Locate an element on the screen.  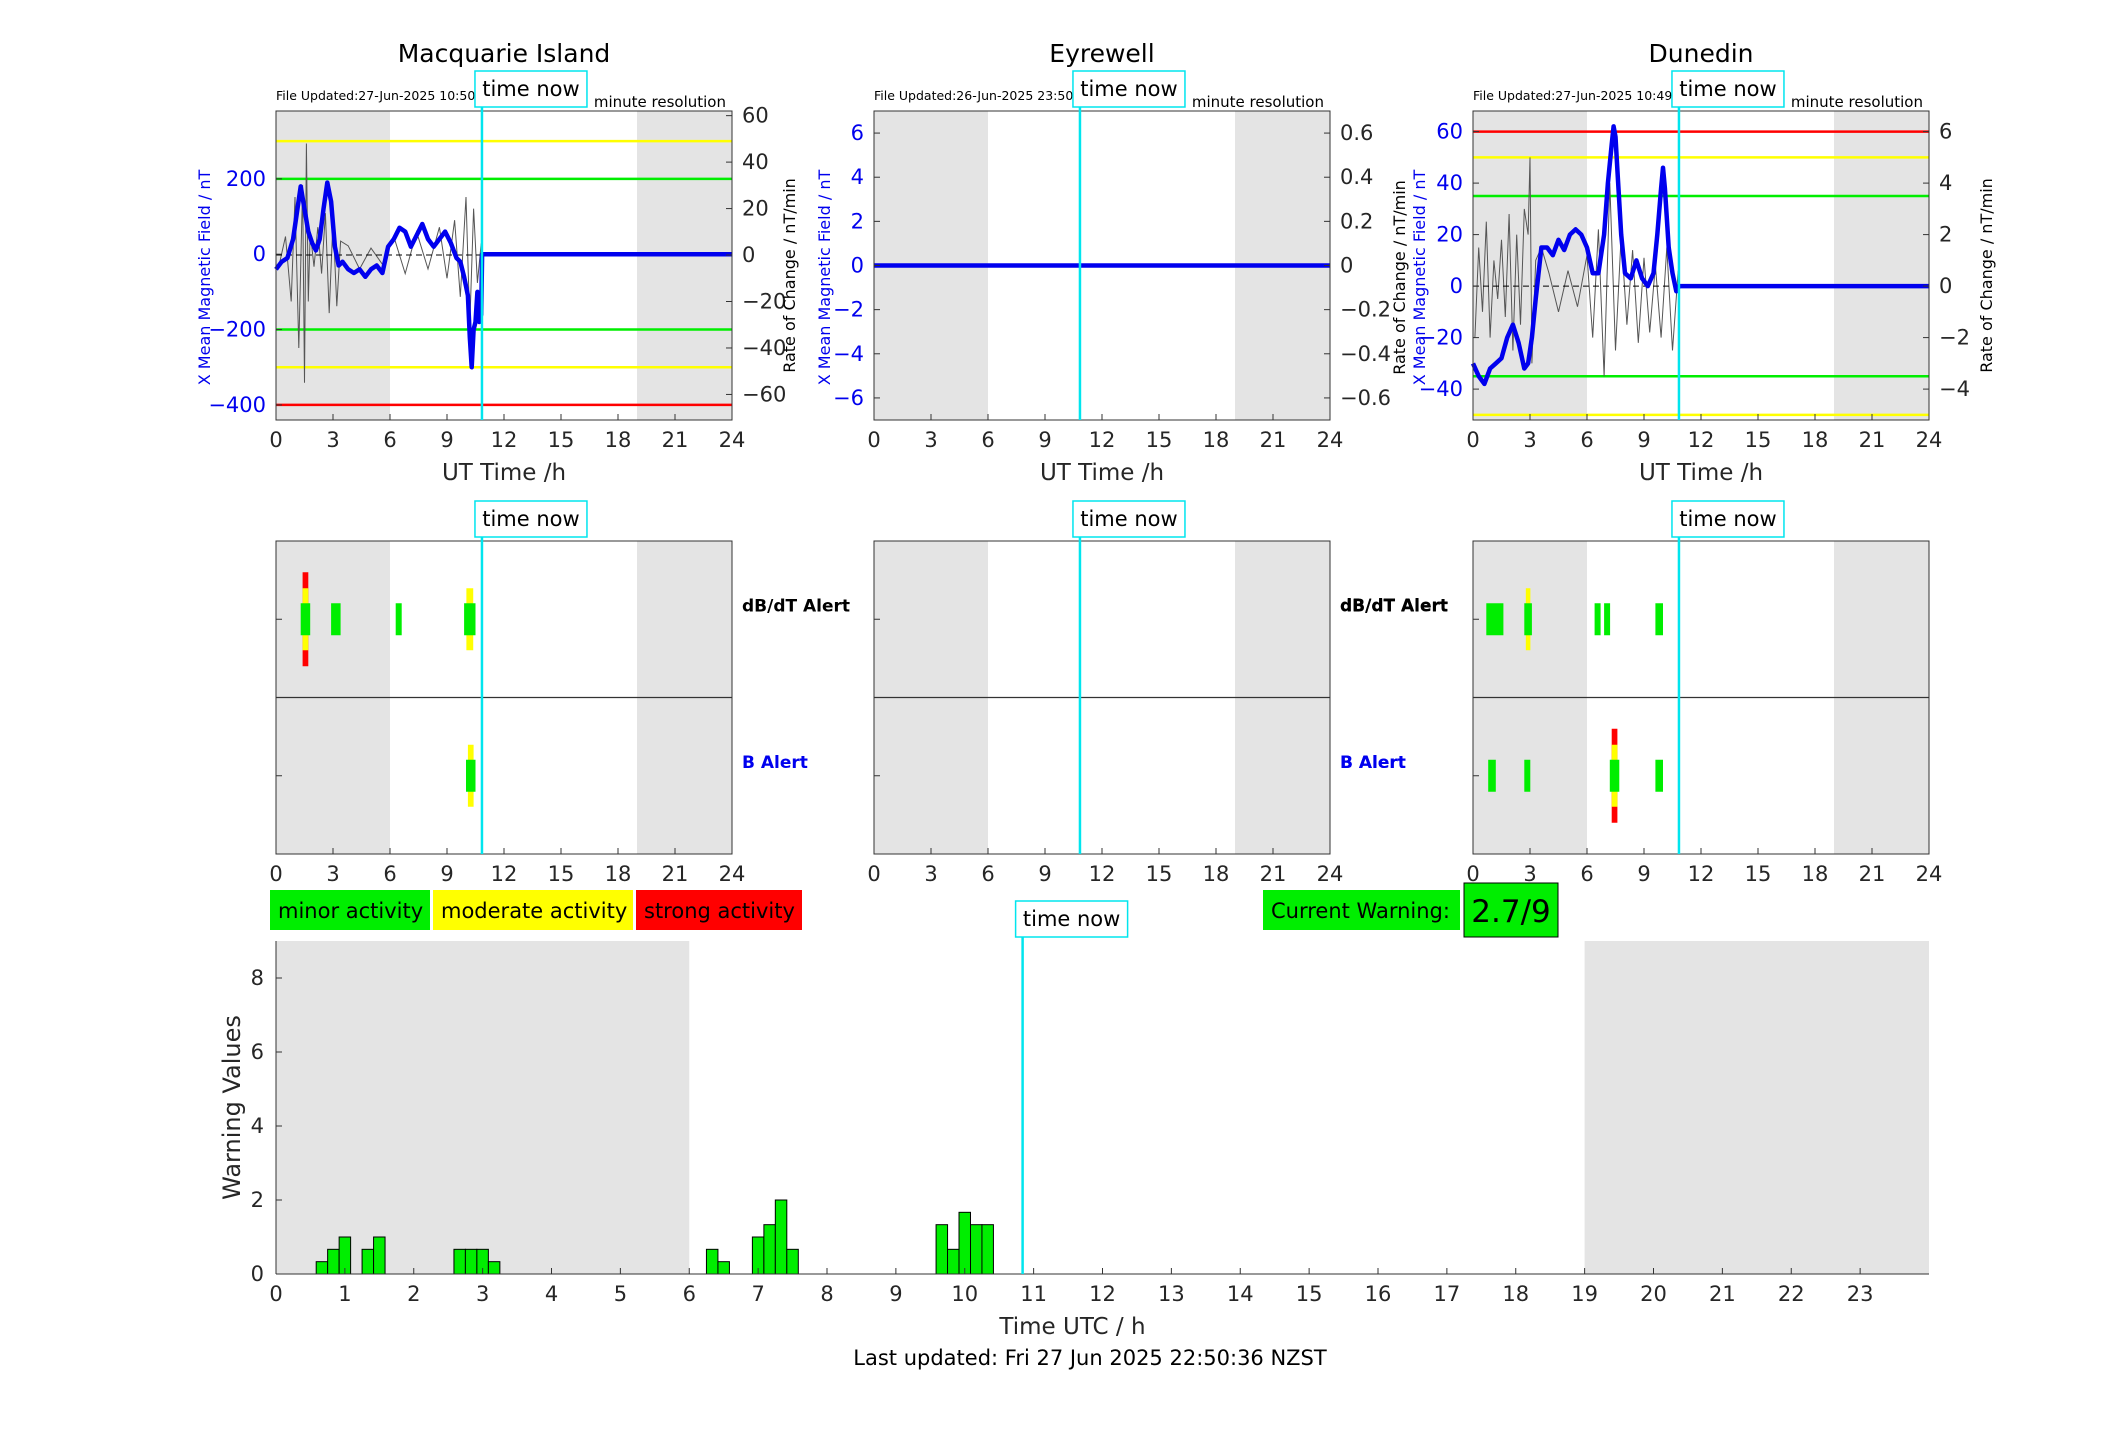
eyrewell-alert-time-now-label: time now is located at coordinates (1128, 519).